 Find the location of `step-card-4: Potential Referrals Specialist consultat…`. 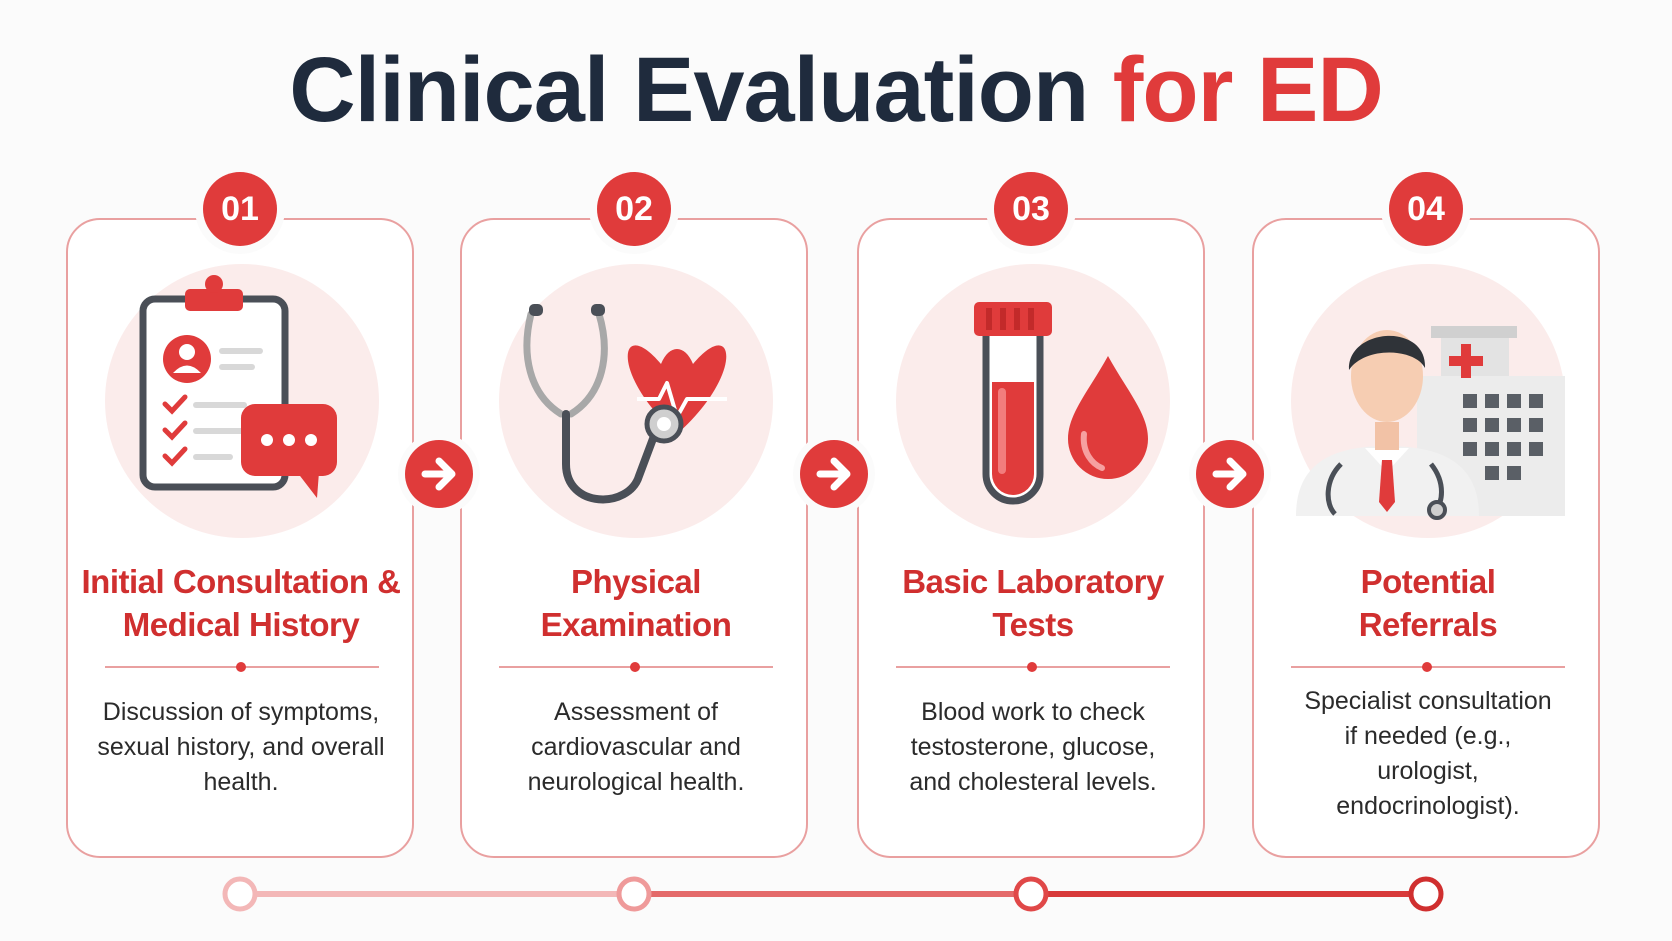

step-card-4: Potential Referrals Specialist consultat… is located at coordinates (1426, 538).